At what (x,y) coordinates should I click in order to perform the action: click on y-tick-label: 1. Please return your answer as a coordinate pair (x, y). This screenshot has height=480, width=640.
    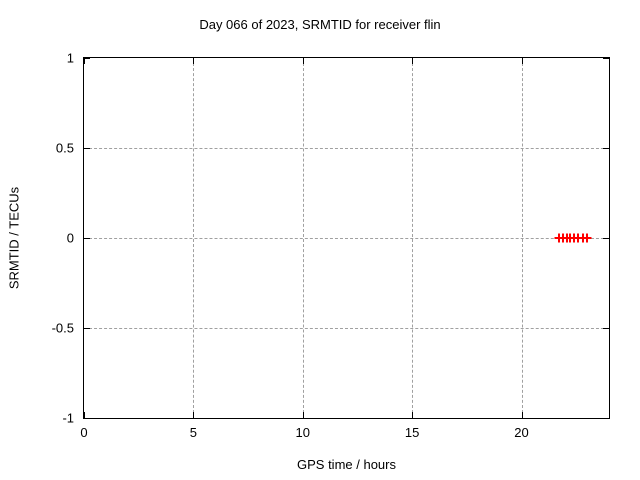
    Looking at the image, I should click on (70, 58).